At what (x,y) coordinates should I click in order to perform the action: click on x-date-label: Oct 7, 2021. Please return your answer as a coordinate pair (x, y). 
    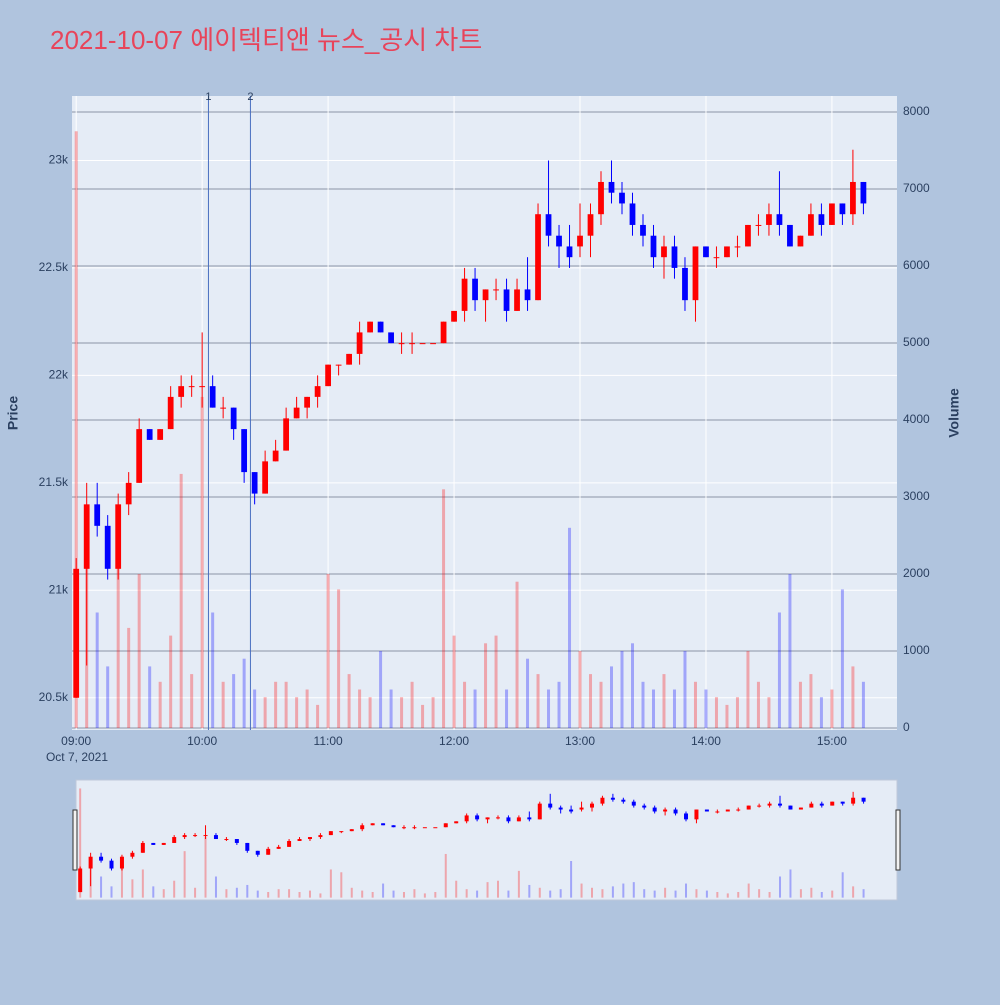
    Looking at the image, I should click on (77, 757).